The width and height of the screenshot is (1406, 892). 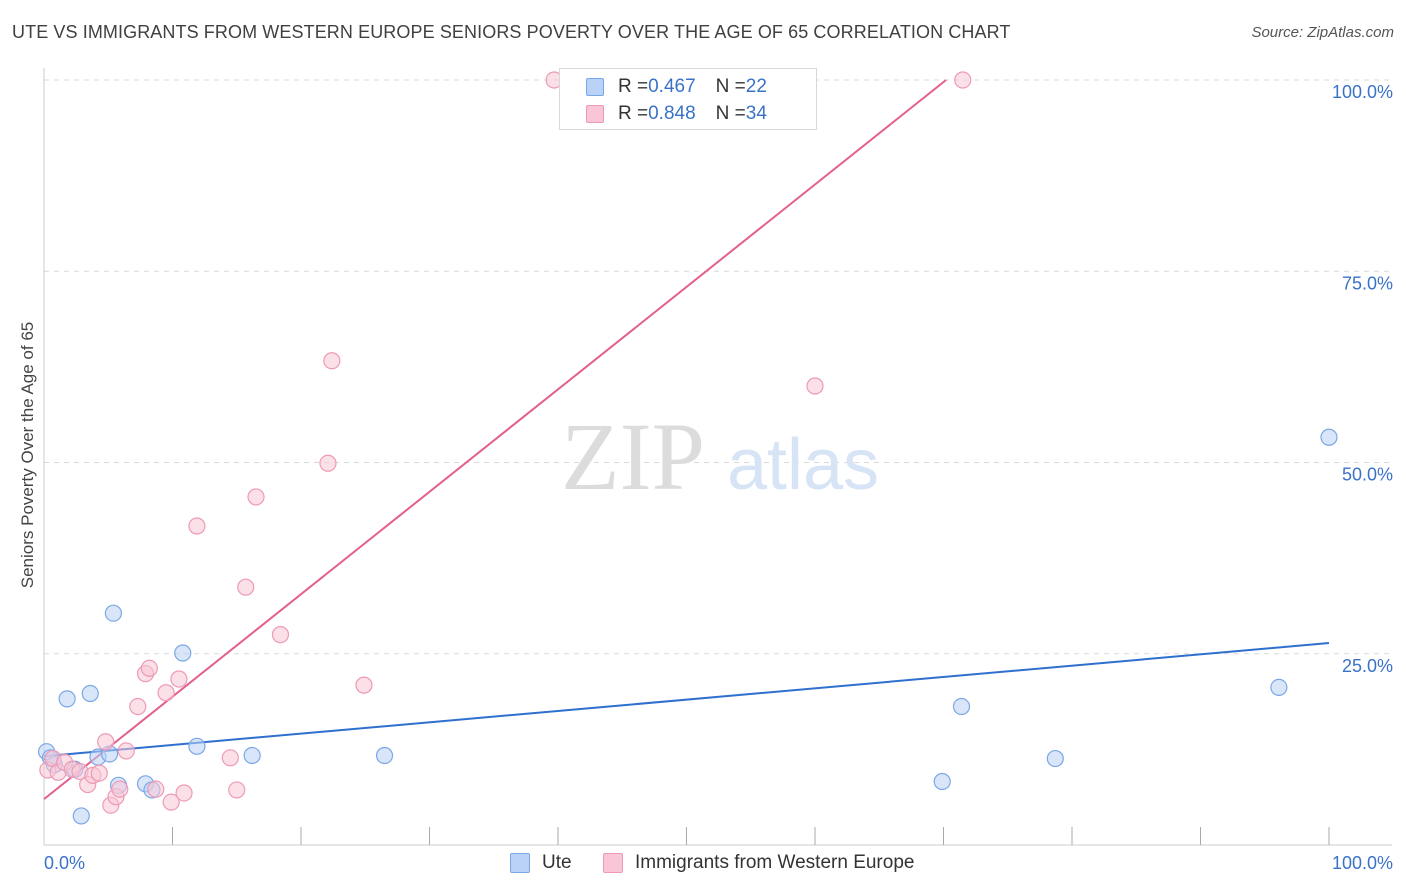 I want to click on bottom-legend-label-ute: Ute, so click(x=557, y=862).